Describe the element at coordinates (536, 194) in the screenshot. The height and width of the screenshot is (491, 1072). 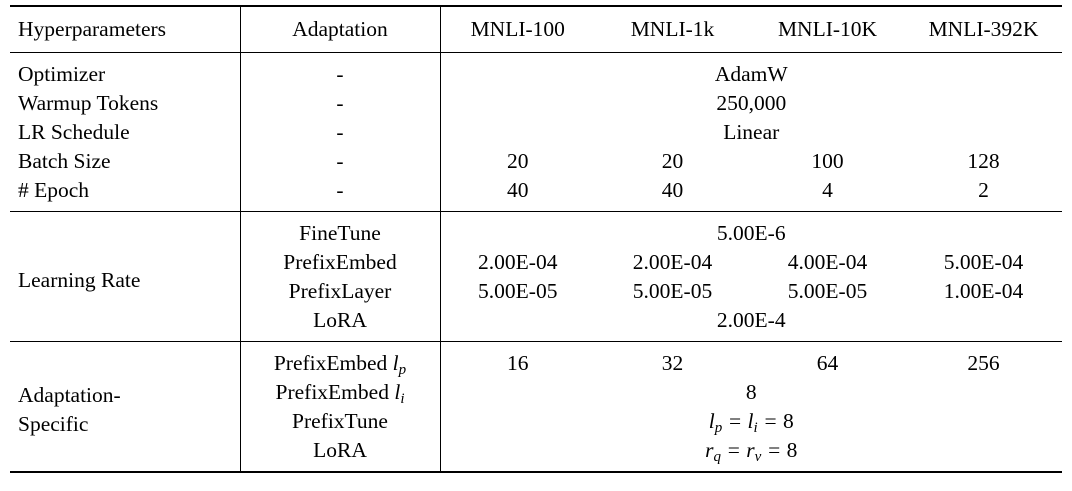
I see `row-epoch: # Epoch - 40 40 4 2` at that location.